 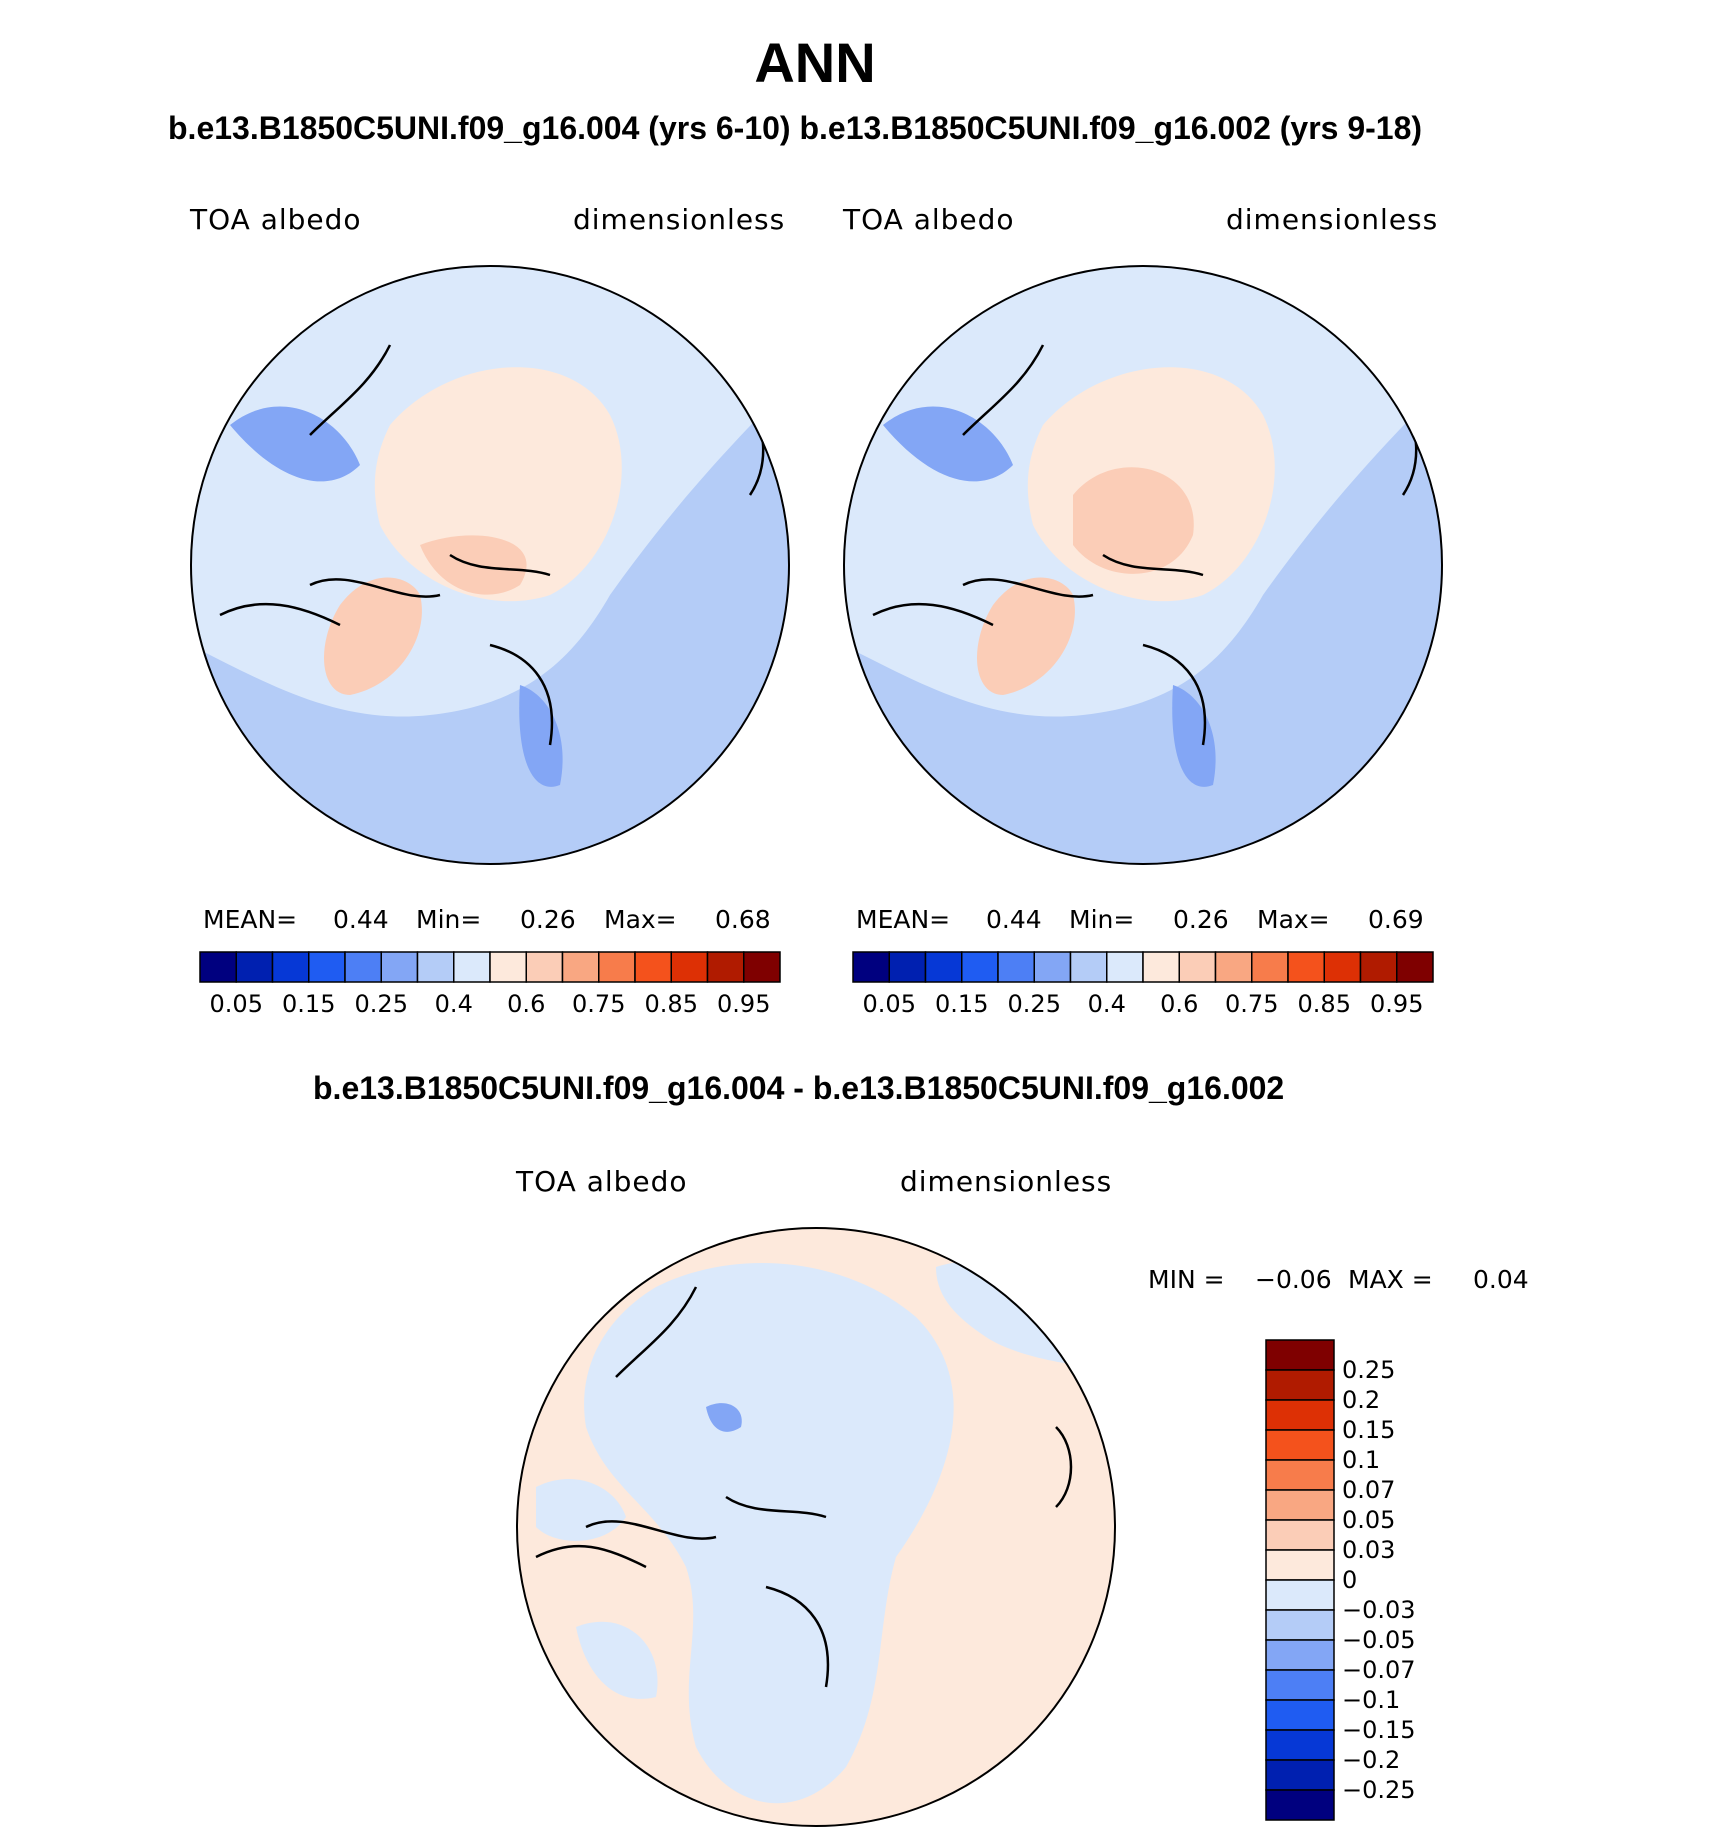 What do you see at coordinates (1379, 1670) in the screenshot?
I see `colorbar-tick-label: −0.07` at bounding box center [1379, 1670].